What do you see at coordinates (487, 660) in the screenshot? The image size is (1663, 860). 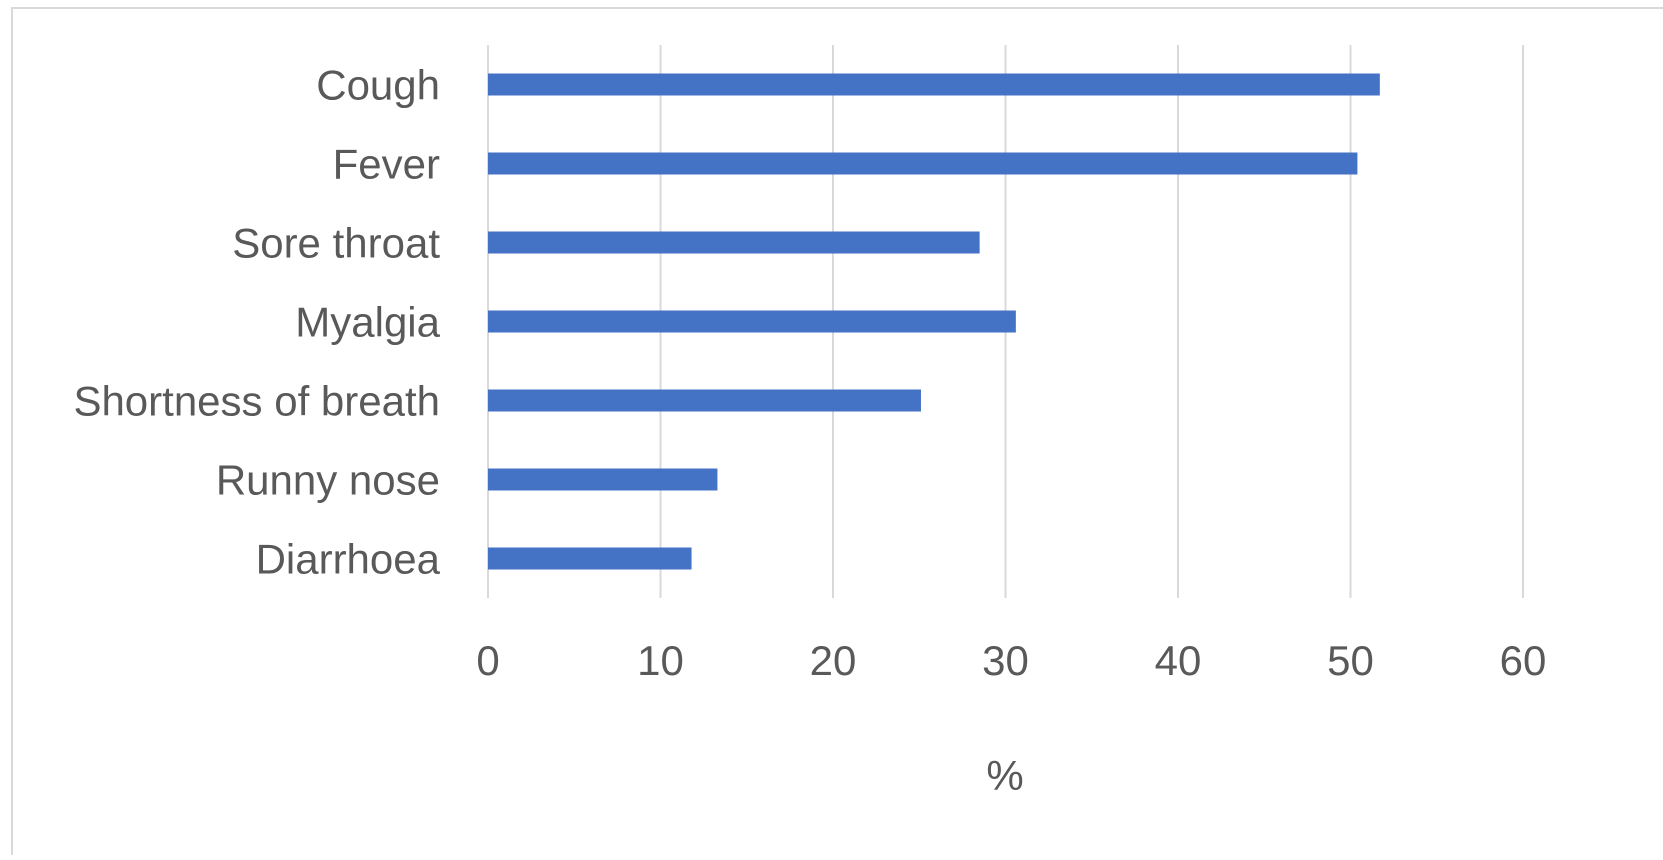 I see `x-tick-label: 0` at bounding box center [487, 660].